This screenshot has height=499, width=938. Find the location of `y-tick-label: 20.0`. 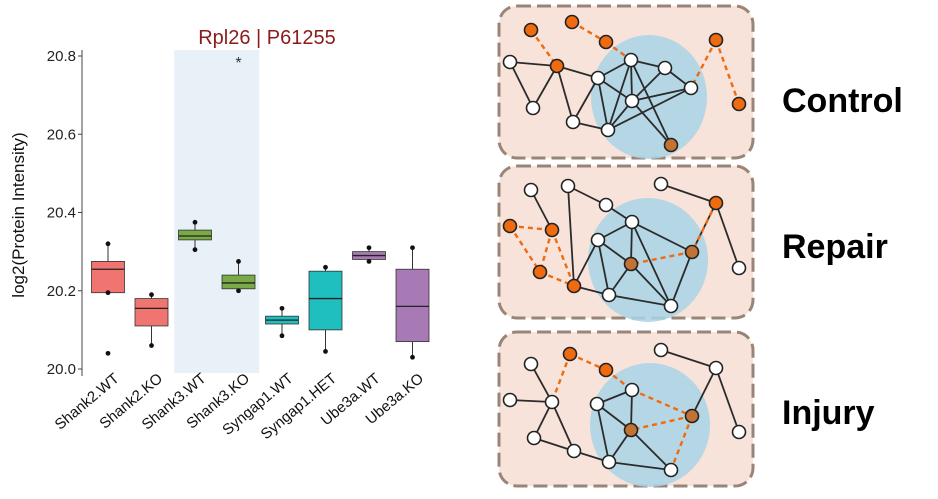

y-tick-label: 20.0 is located at coordinates (61, 369).